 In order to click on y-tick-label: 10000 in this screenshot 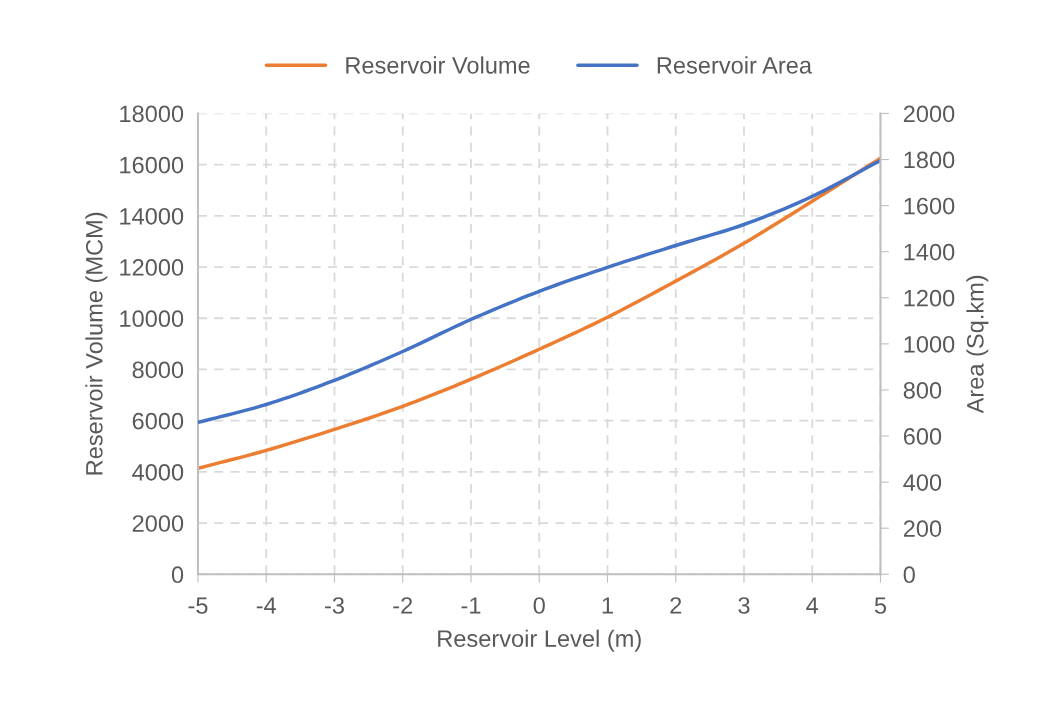, I will do `click(152, 319)`.